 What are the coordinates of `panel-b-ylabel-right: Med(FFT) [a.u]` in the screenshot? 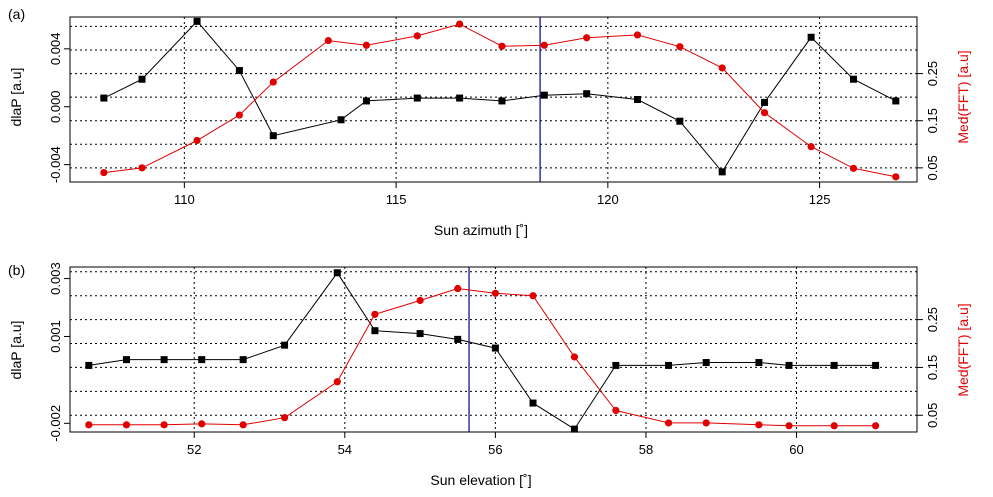 It's located at (963, 349).